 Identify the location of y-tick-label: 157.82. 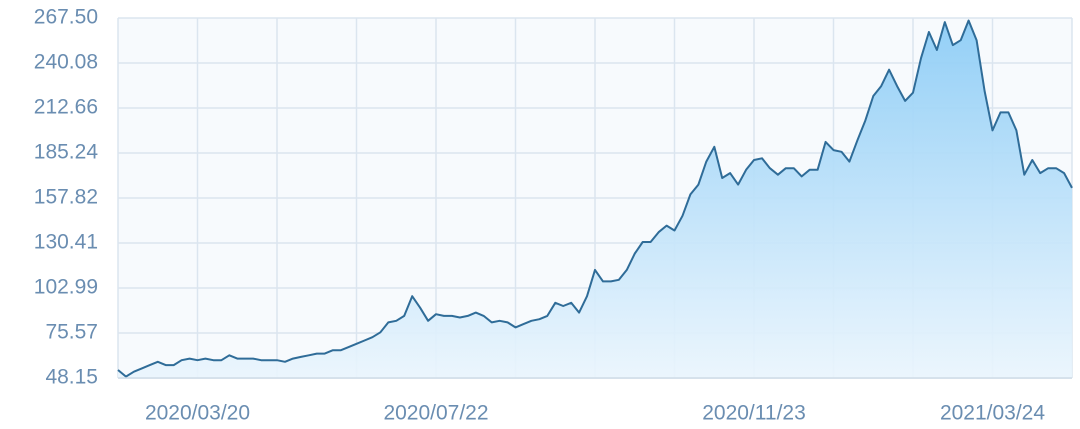
(66, 197).